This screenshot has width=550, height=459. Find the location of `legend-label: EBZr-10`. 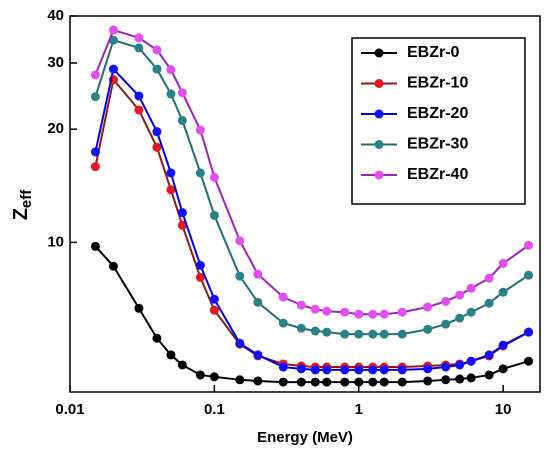

legend-label: EBZr-10 is located at coordinates (437, 83).